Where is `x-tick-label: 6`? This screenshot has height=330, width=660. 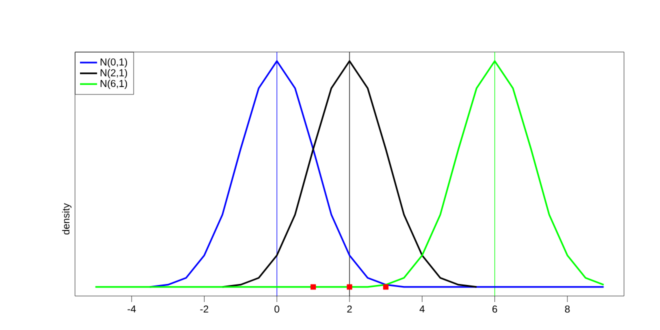
x-tick-label: 6 is located at coordinates (495, 309).